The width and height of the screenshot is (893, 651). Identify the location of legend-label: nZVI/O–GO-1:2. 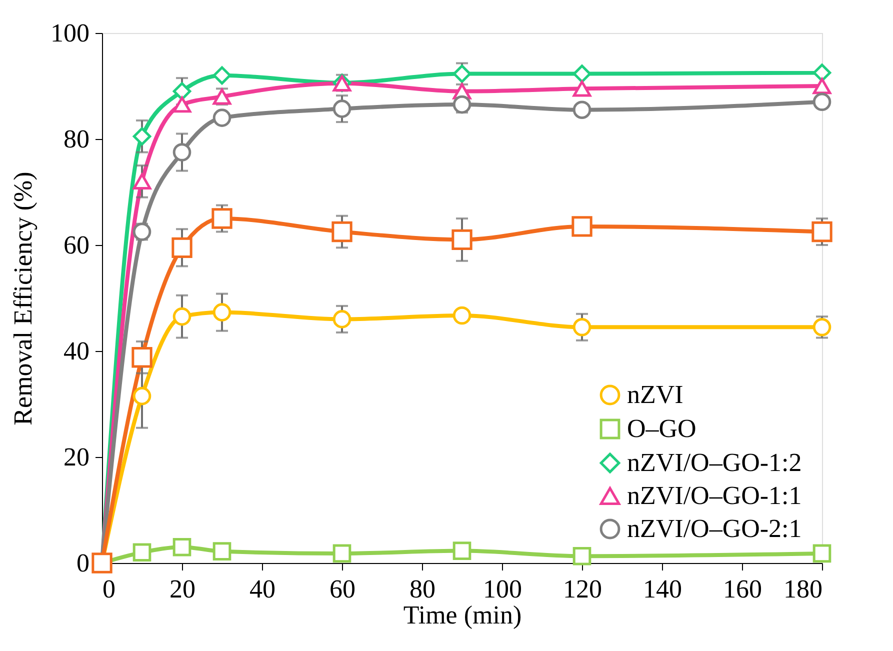
(714, 462).